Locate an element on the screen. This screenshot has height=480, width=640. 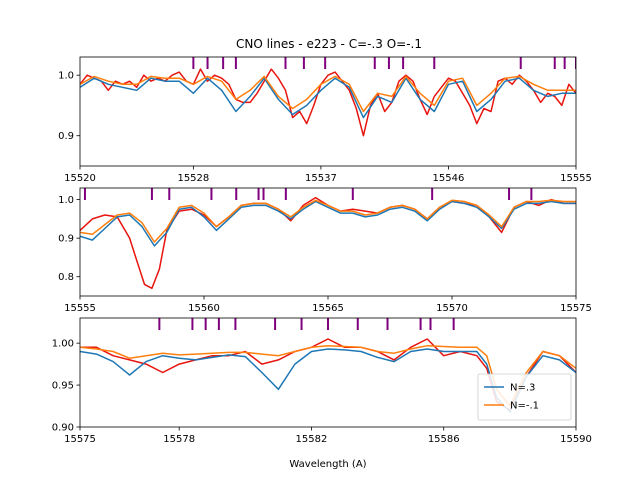
legend: N=.3 N=-.1 is located at coordinates (524, 397).